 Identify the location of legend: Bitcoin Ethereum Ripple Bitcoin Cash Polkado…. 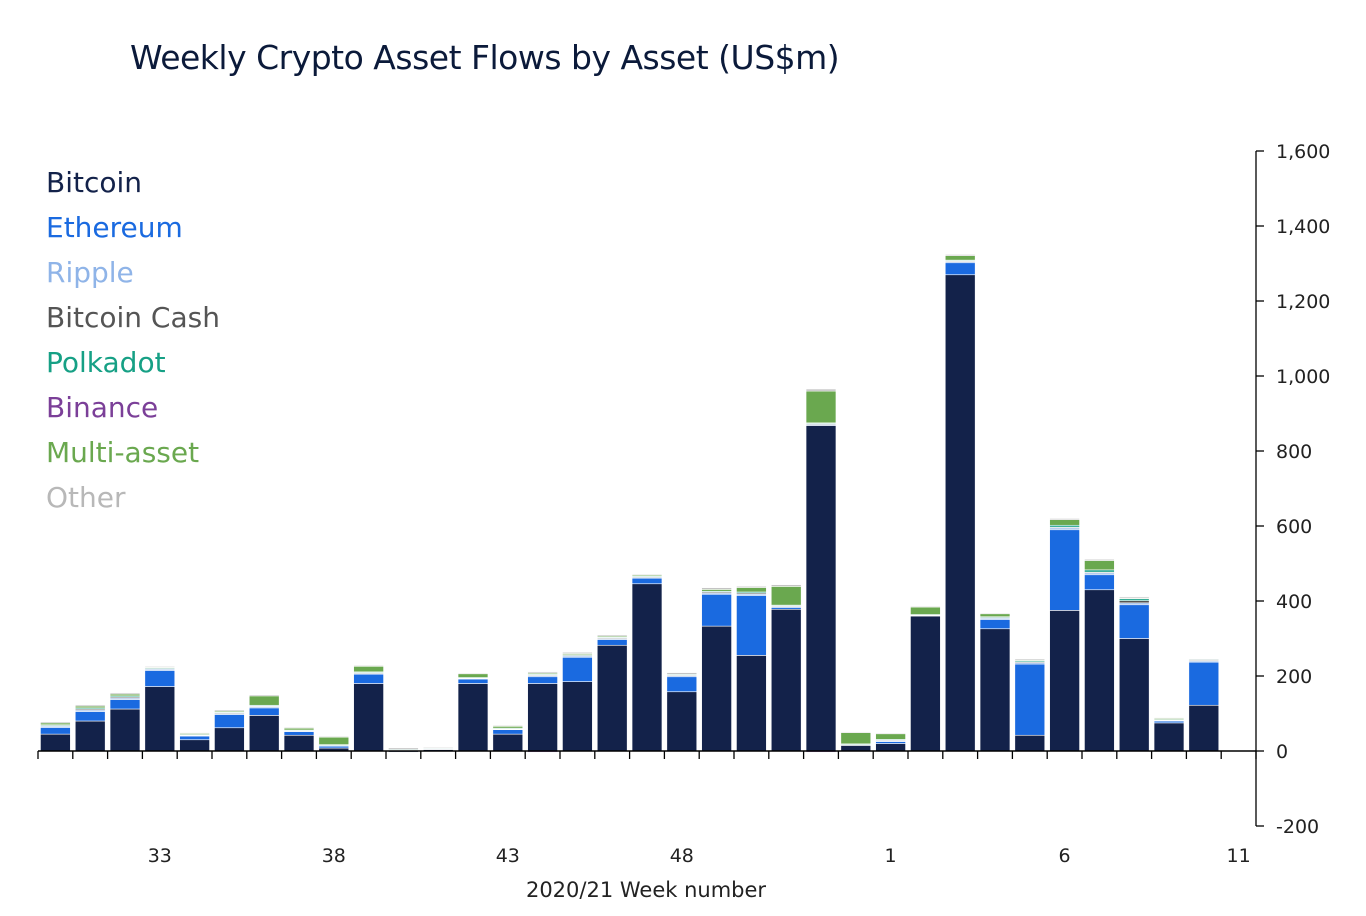
(133, 340).